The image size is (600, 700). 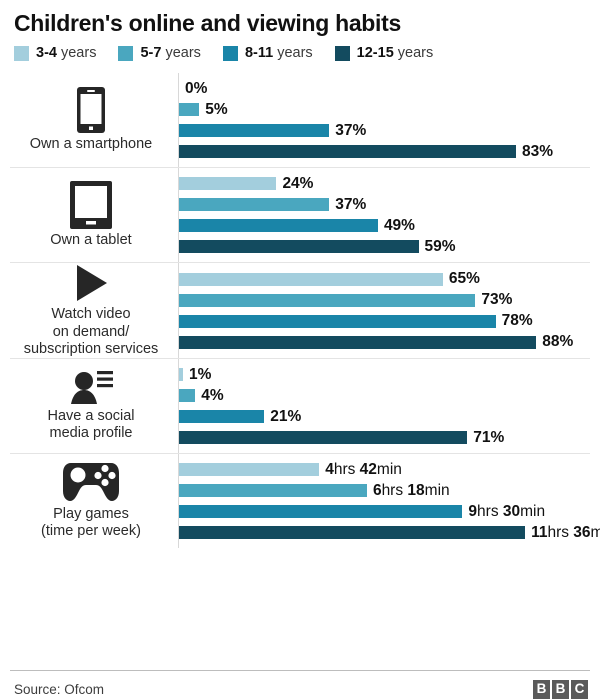 I want to click on chart-group: Own a smartphone 0% 5% 37% 83%, so click(x=300, y=120).